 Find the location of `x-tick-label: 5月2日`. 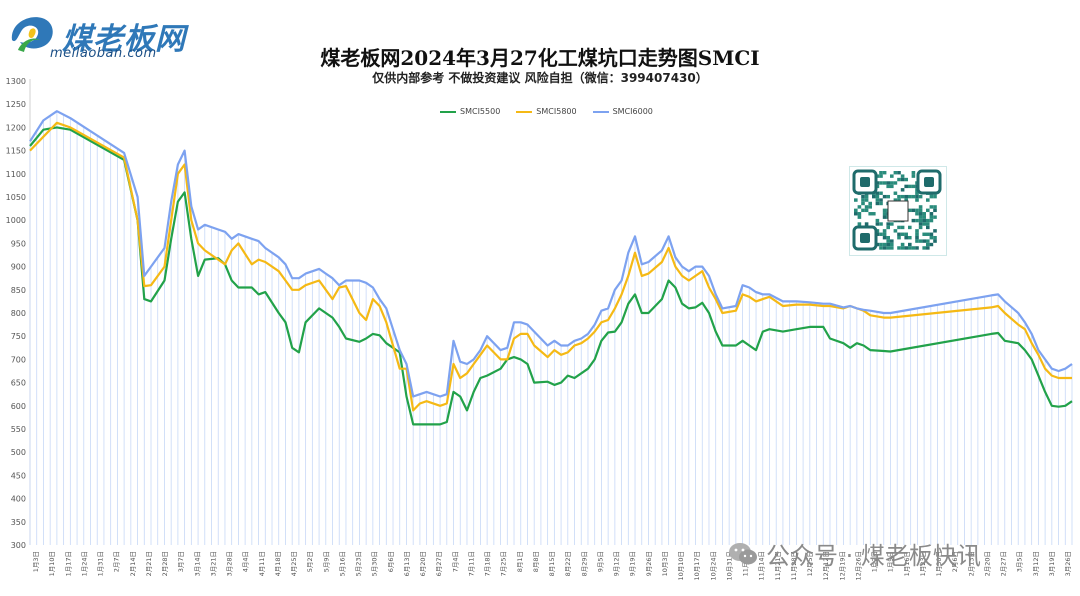

x-tick-label: 5月2日 is located at coordinates (310, 561).